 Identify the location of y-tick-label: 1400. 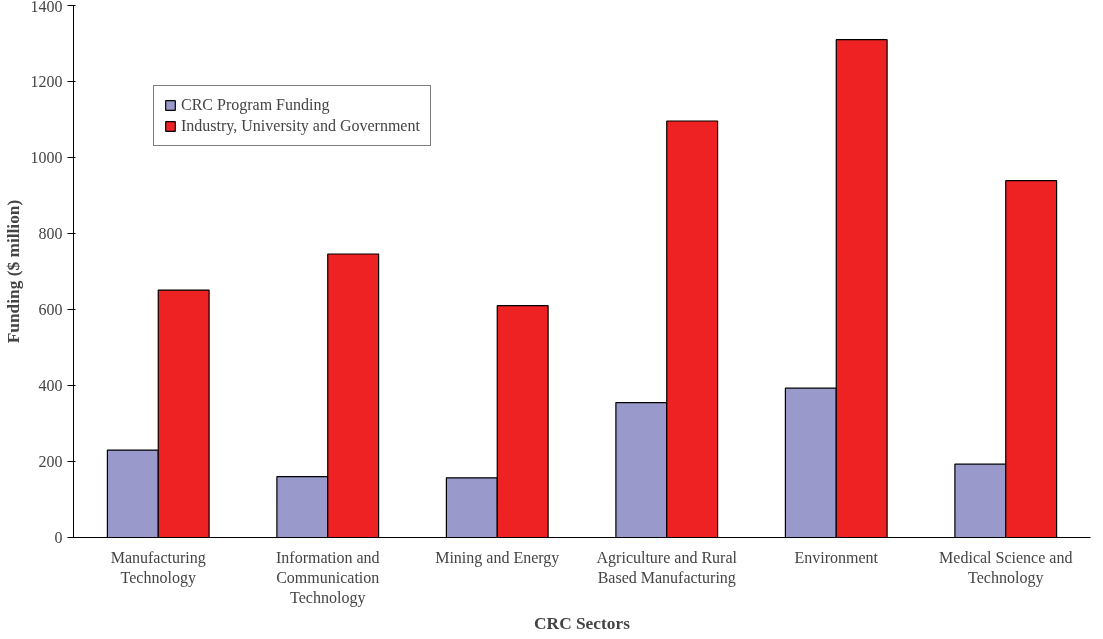
(46, 7).